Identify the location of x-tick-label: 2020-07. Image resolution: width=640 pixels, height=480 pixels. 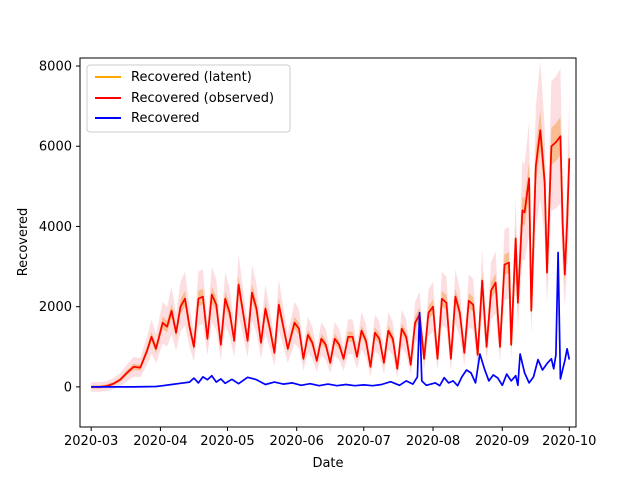
(364, 441).